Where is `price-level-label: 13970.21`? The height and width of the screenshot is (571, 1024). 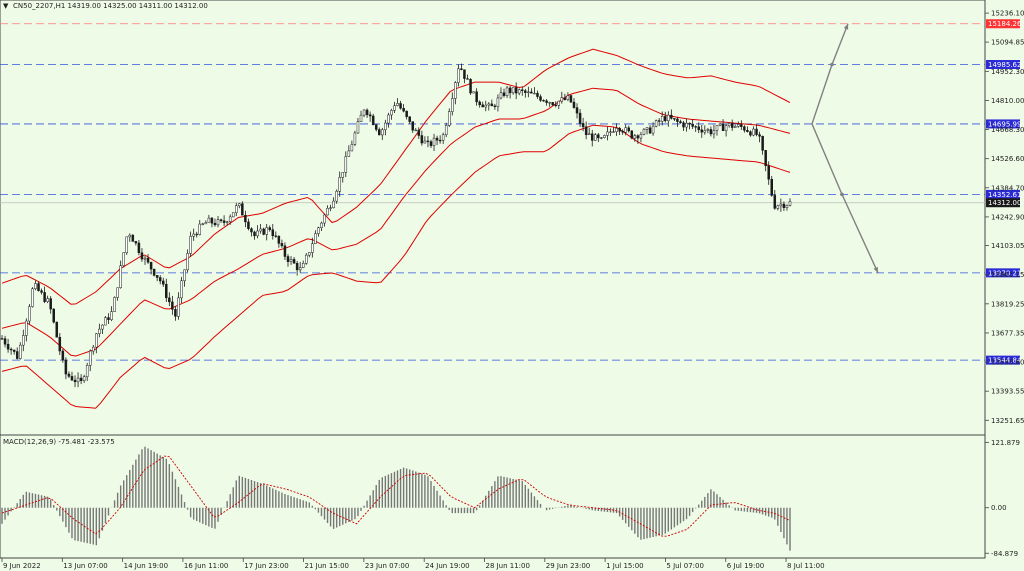 price-level-label: 13970.21 is located at coordinates (1004, 273).